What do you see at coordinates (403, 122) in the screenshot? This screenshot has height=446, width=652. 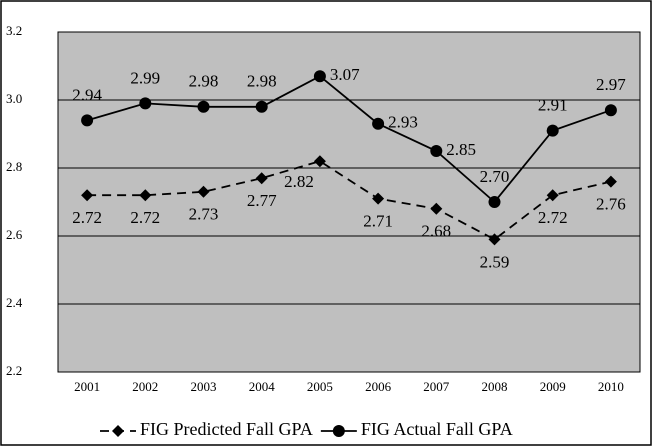 I see `data-label: 2.93` at bounding box center [403, 122].